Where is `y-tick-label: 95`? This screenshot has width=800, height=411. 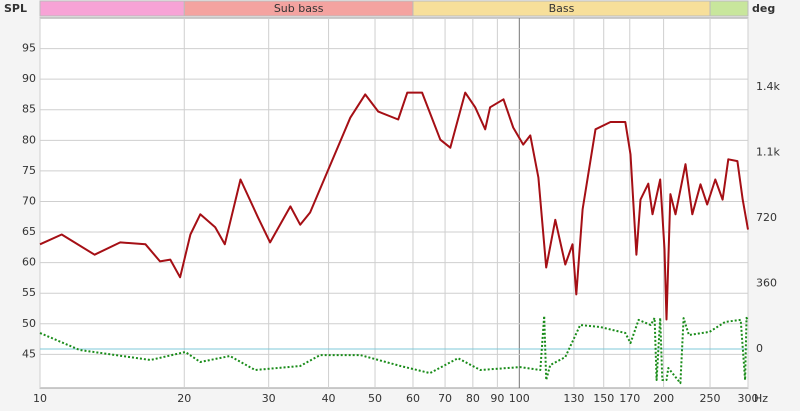
y-tick-label: 95 is located at coordinates (29, 48).